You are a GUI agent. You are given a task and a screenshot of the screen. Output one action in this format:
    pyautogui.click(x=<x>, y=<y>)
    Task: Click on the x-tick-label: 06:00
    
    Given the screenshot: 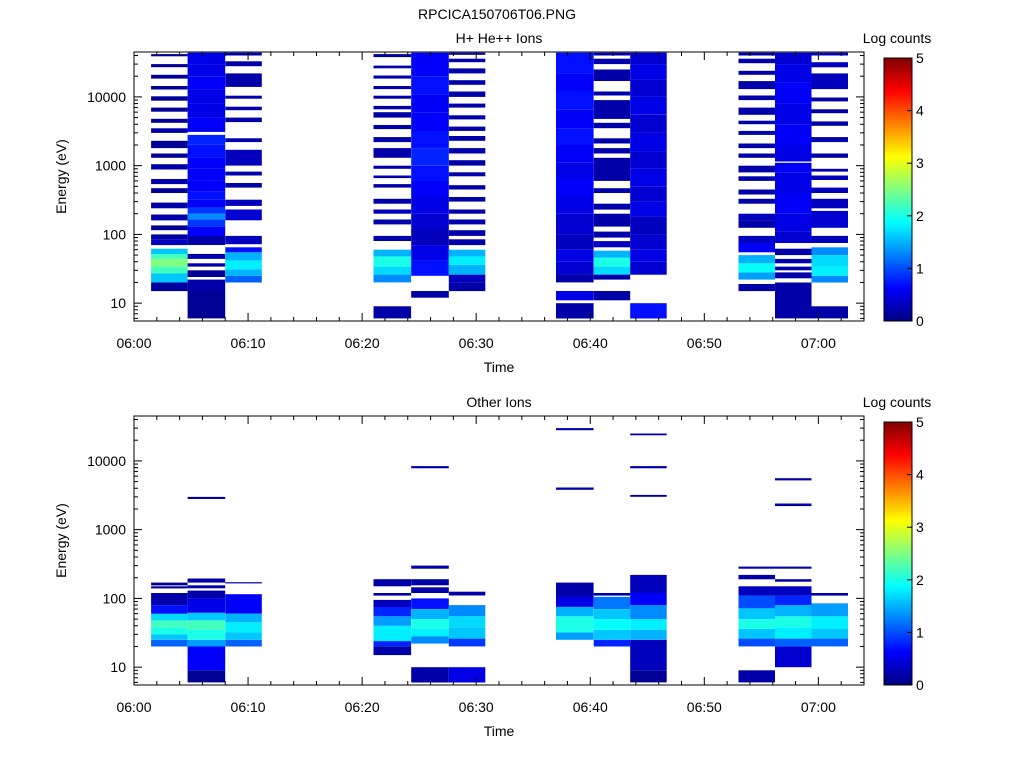 What is the action you would take?
    pyautogui.click(x=133, y=343)
    